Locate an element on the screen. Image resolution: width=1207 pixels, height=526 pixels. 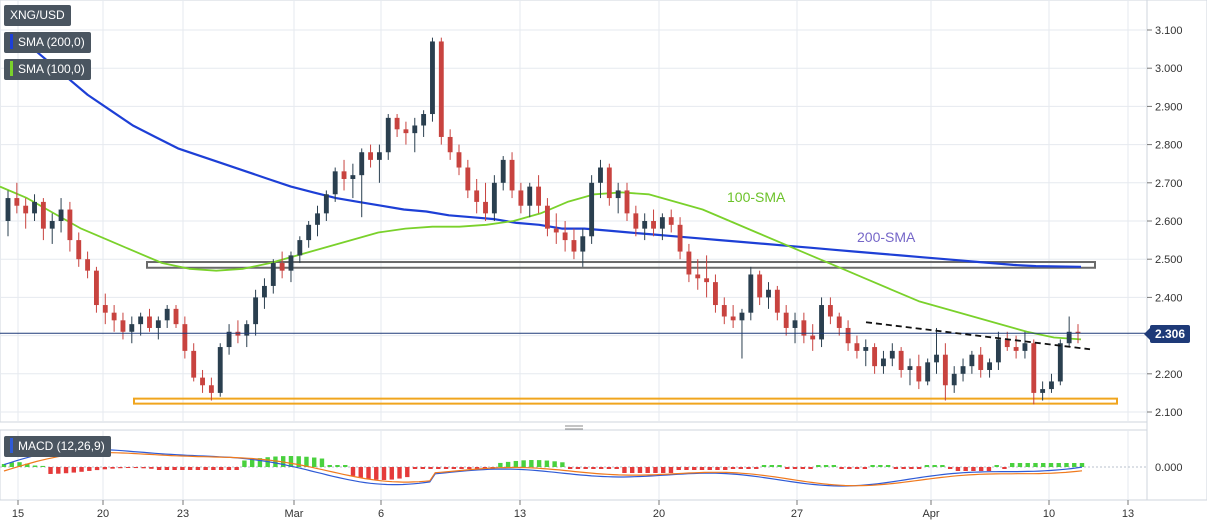
y-tick-label: 2.400 is located at coordinates (1169, 298).